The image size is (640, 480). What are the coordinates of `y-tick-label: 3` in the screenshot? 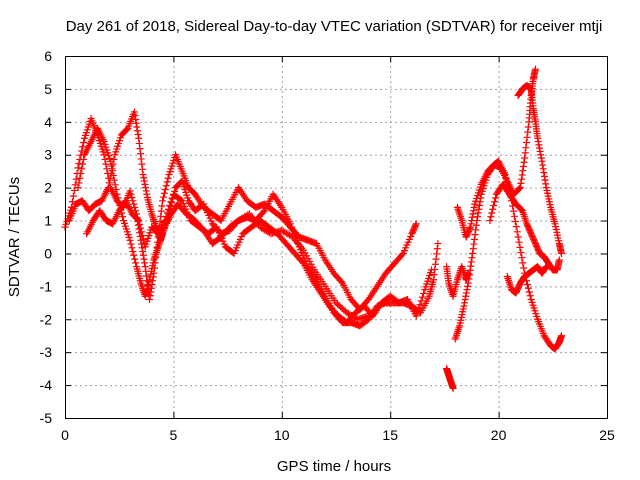 It's located at (48, 155).